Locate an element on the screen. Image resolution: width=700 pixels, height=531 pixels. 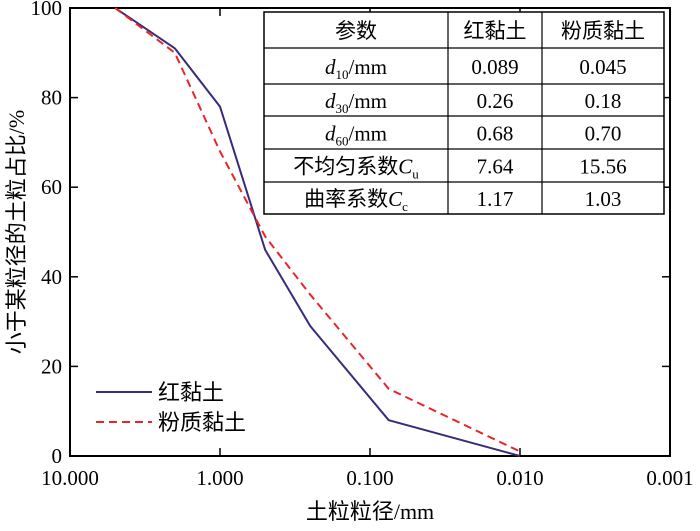
table-value-silty-clay: 1.03 is located at coordinates (603, 199).